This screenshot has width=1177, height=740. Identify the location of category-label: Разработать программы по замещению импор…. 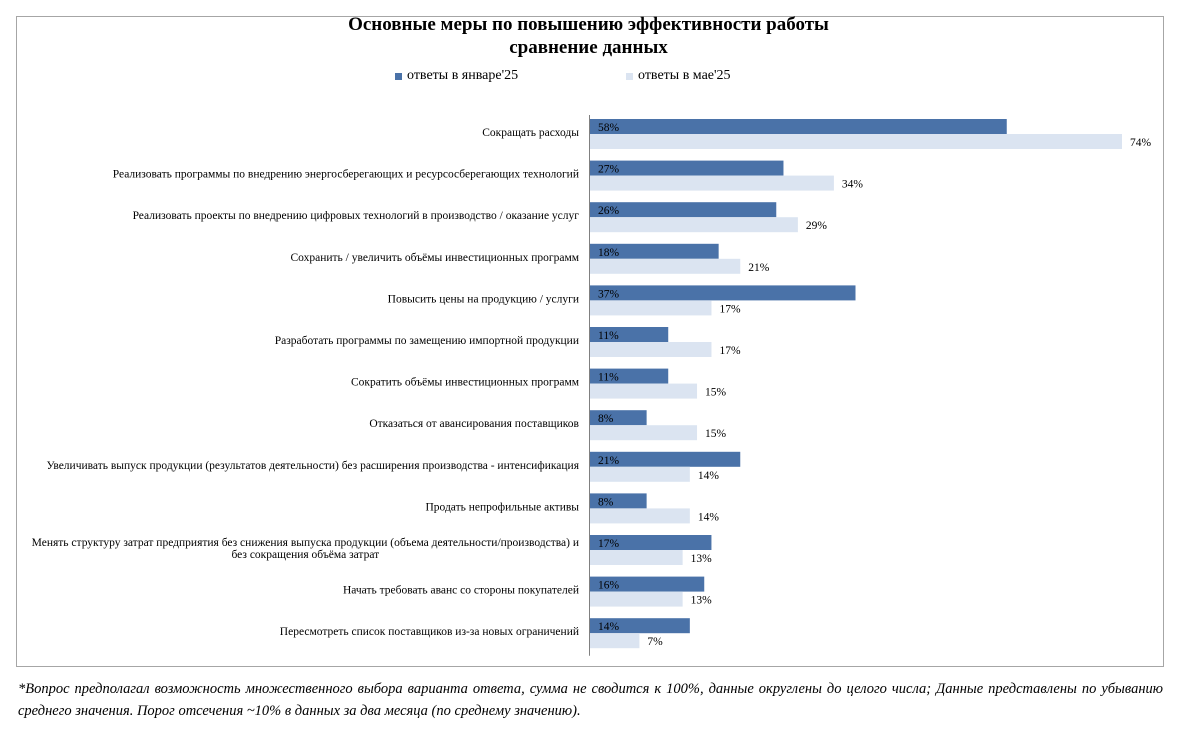
(427, 341).